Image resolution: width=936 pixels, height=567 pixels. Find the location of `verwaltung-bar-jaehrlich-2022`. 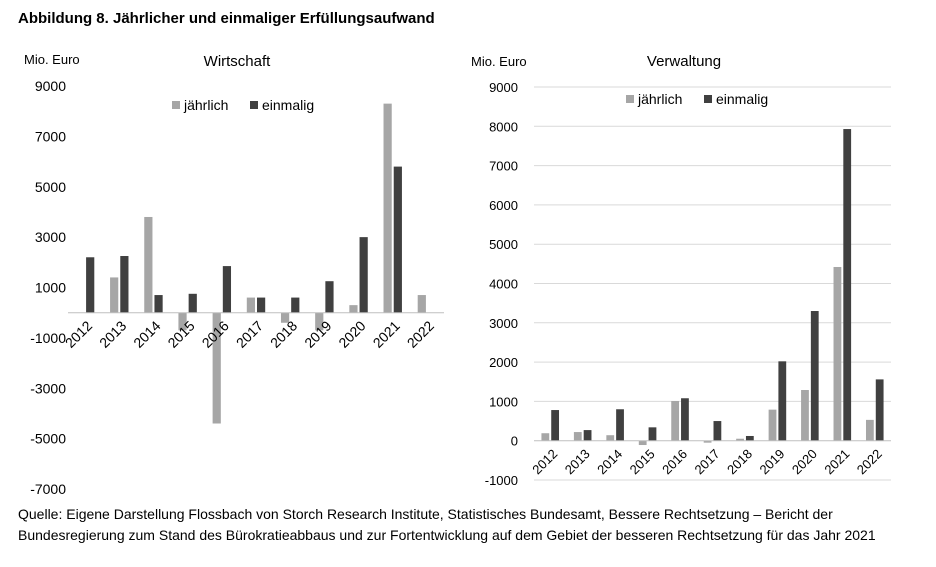

verwaltung-bar-jaehrlich-2022 is located at coordinates (869, 430).